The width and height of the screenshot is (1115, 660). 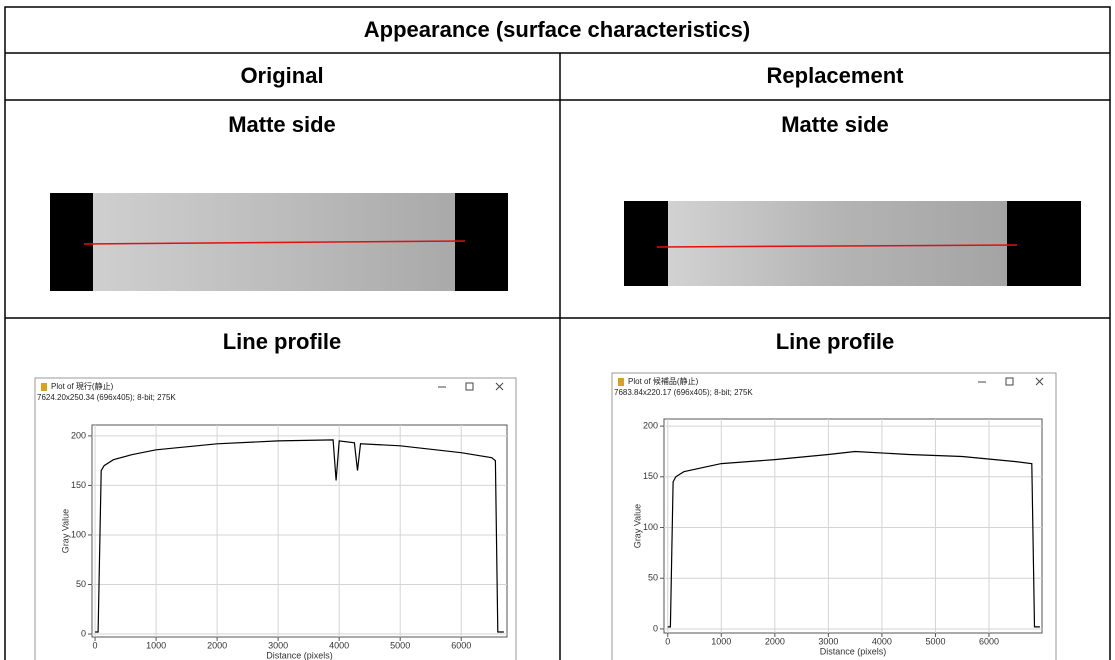 I want to click on plot-info: 7683.84x220.17 (696x405); 8-bit; 275K, so click(x=683, y=392).